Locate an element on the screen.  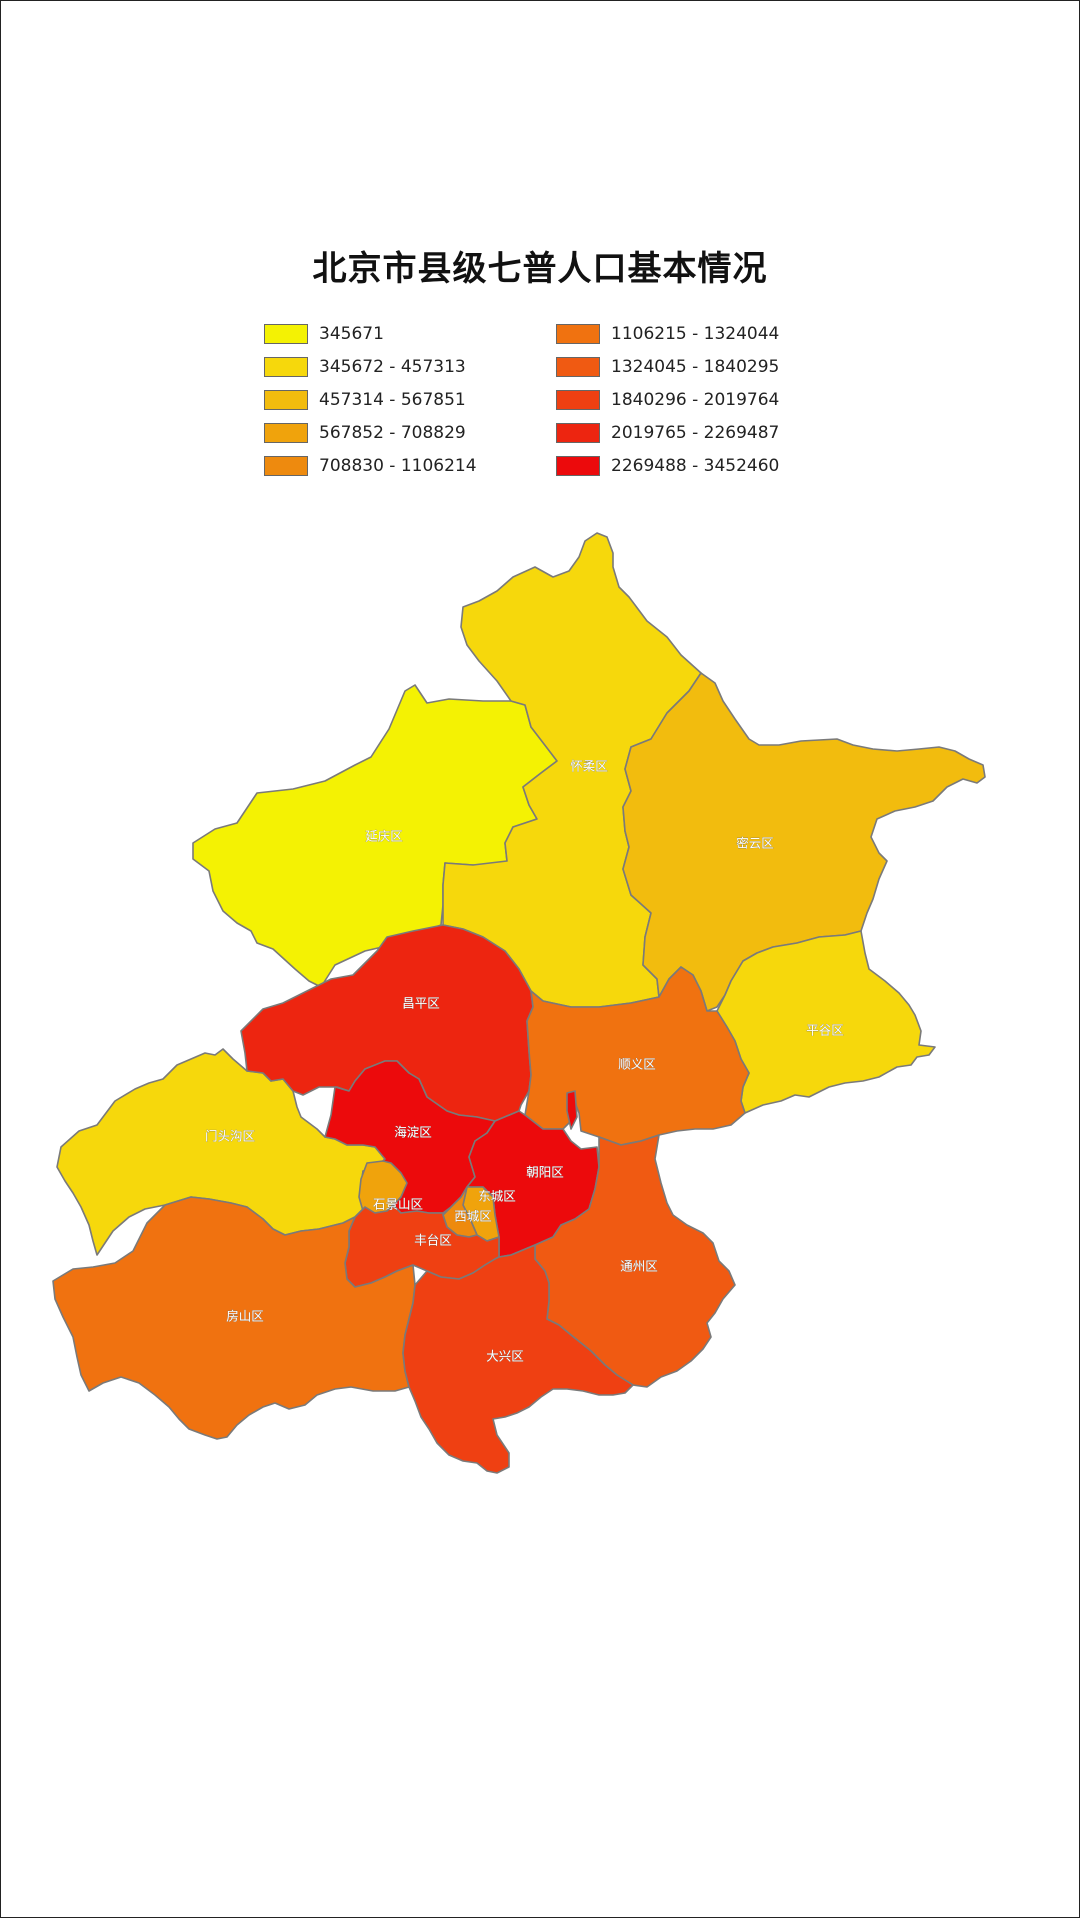
legend-label: 2269488 - 3452460 is located at coordinates (695, 465).